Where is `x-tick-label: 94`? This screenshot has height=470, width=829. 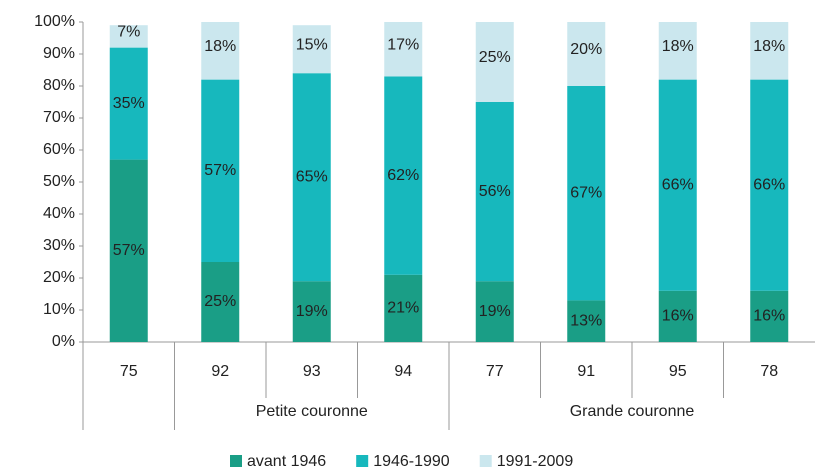
x-tick-label: 94 is located at coordinates (403, 371).